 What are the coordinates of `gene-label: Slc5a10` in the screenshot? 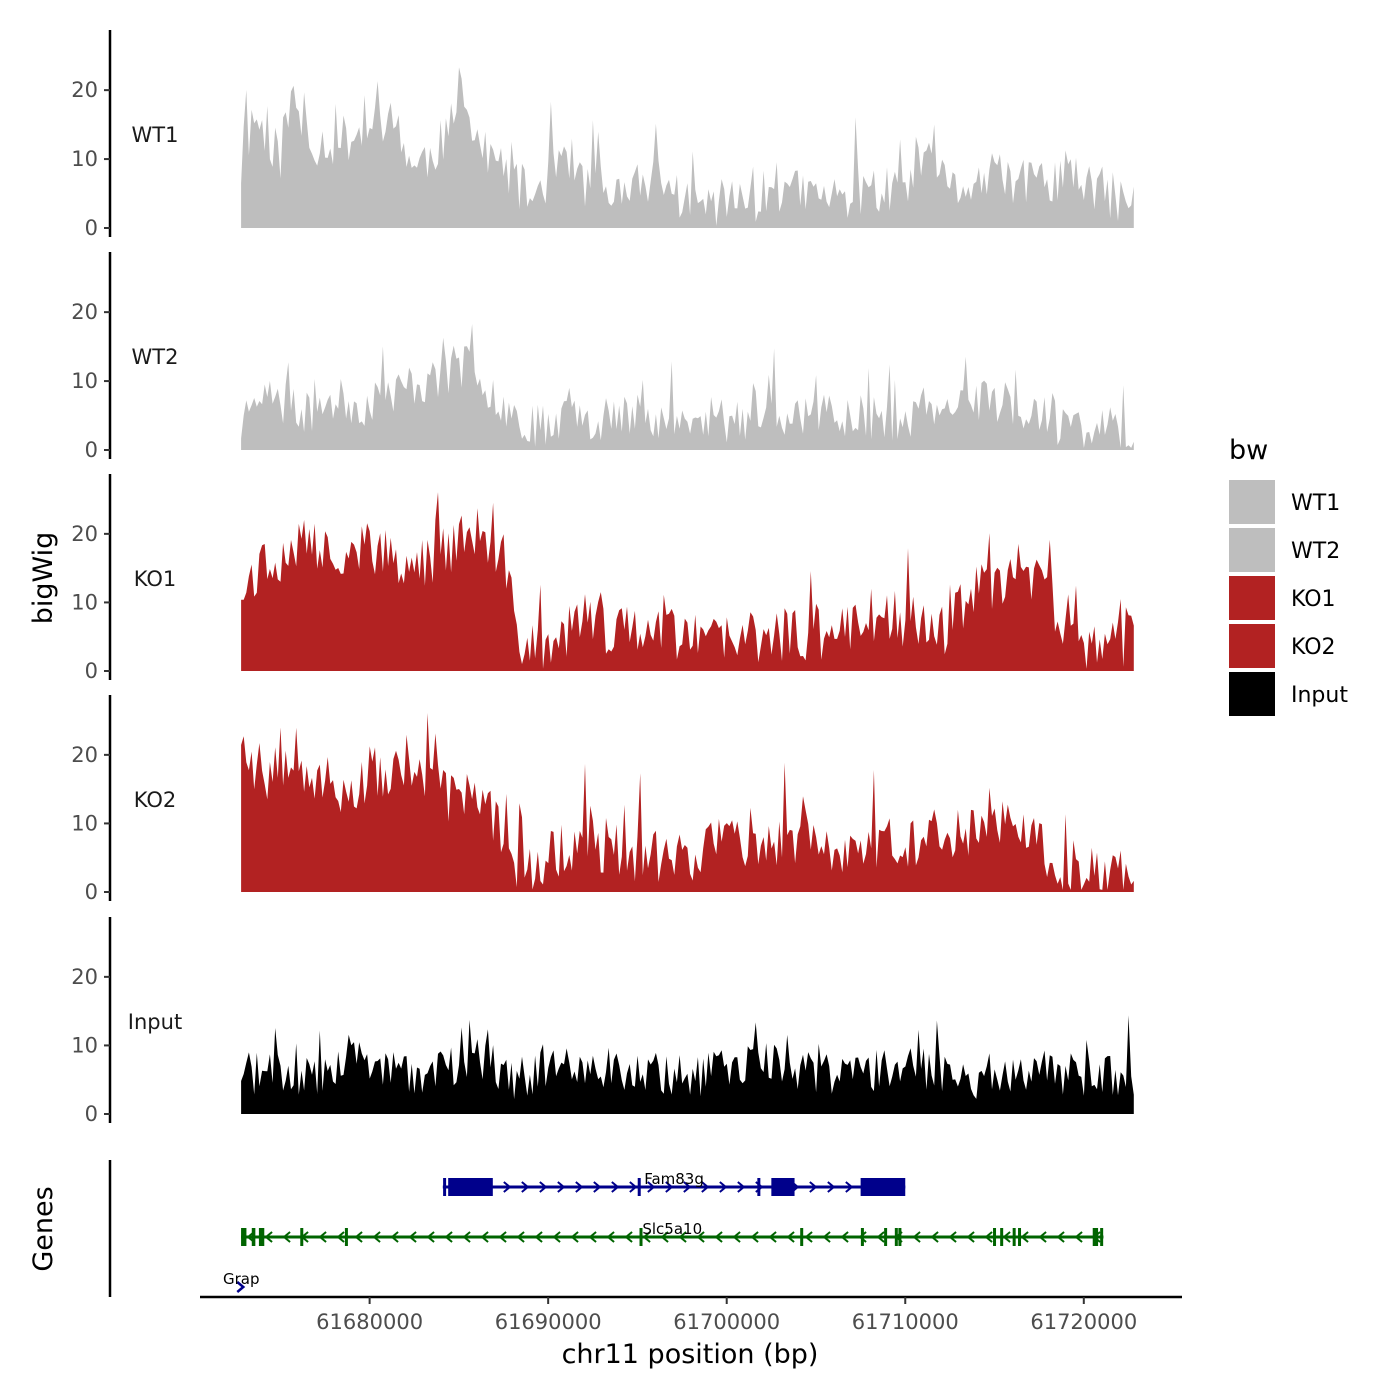 It's located at (672, 1229).